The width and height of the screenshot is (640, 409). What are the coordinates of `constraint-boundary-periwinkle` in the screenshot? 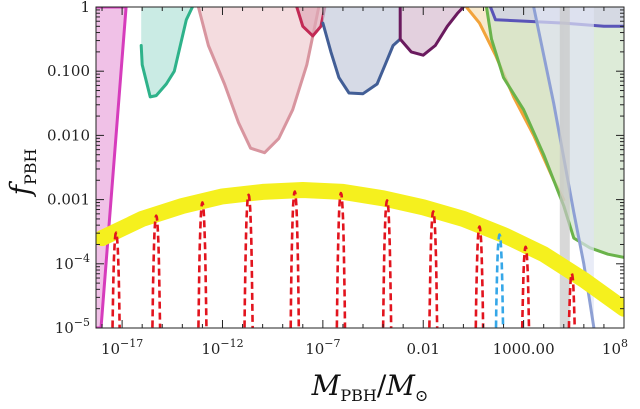 It's located at (564, 167).